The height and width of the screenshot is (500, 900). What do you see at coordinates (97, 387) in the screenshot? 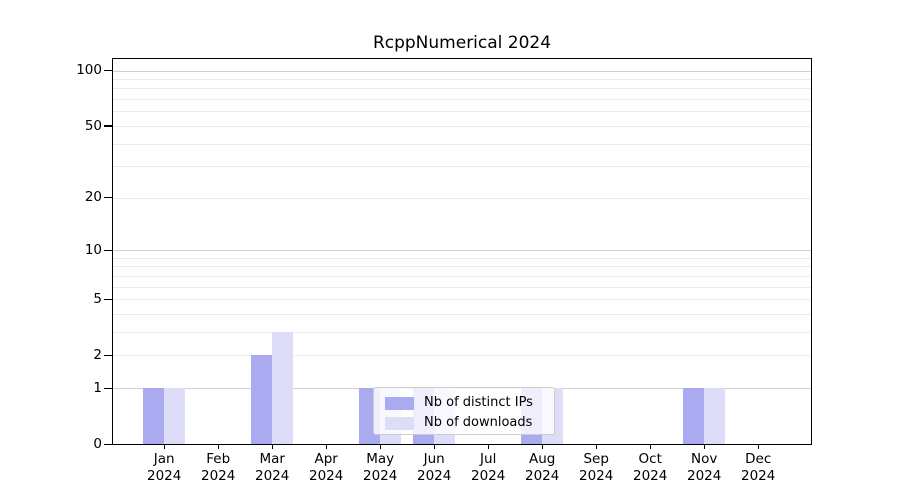
I see `y-tick-label-1: 1` at bounding box center [97, 387].